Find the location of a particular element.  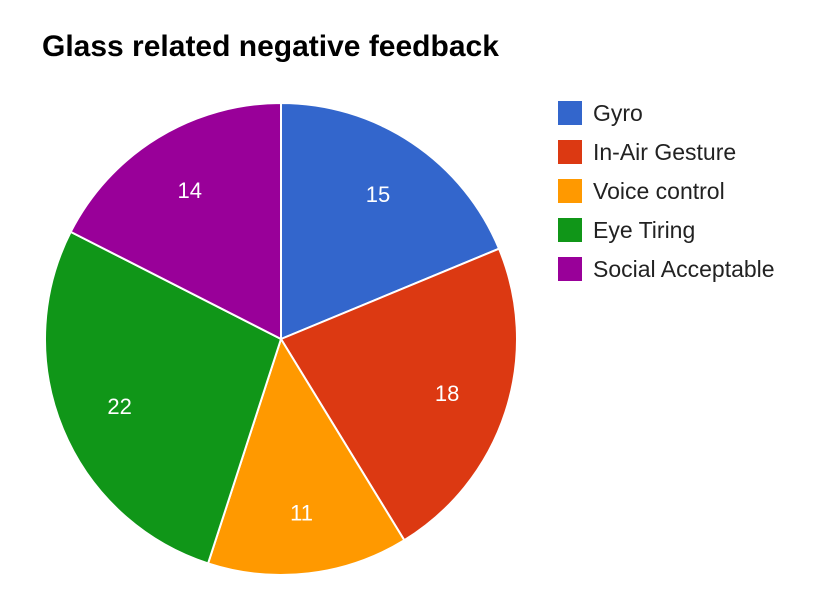

chart-title: Glass related negative feedback is located at coordinates (270, 46).